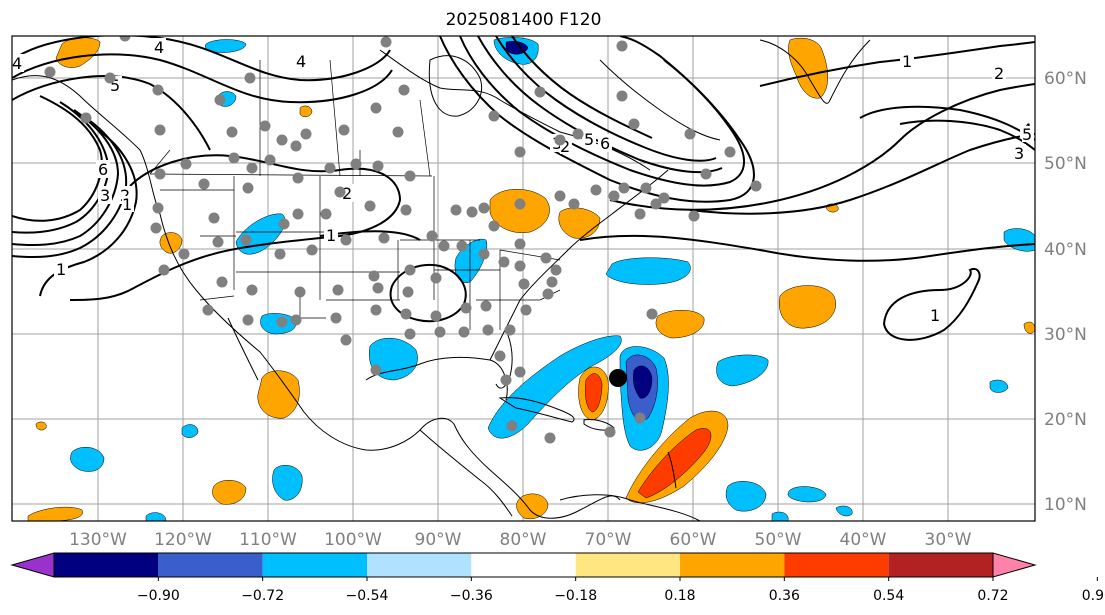 The height and width of the screenshot is (615, 1105). Describe the element at coordinates (367, 596) in the screenshot. I see `colorbar-tick-label: −0.54` at that location.